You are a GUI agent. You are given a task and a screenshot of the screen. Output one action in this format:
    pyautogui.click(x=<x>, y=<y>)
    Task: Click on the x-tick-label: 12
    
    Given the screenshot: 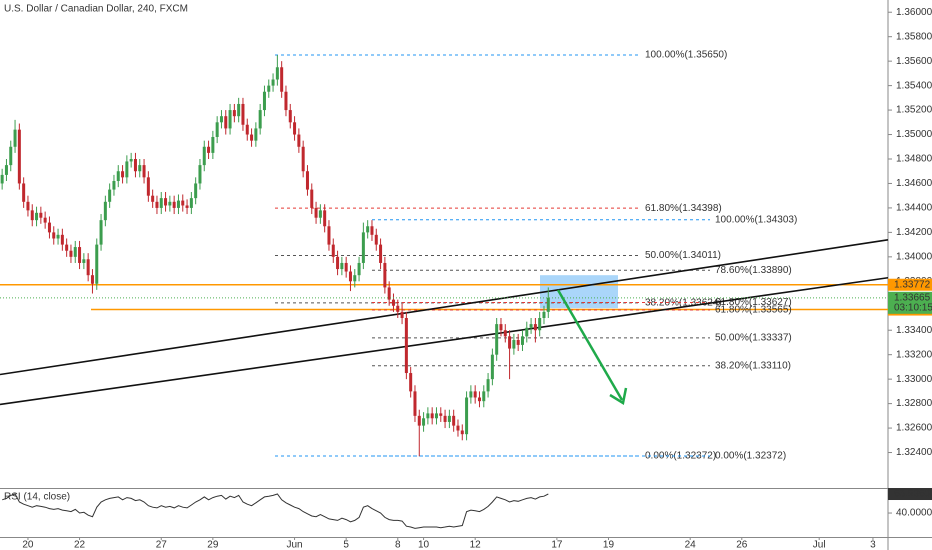 What is the action you would take?
    pyautogui.click(x=476, y=545)
    